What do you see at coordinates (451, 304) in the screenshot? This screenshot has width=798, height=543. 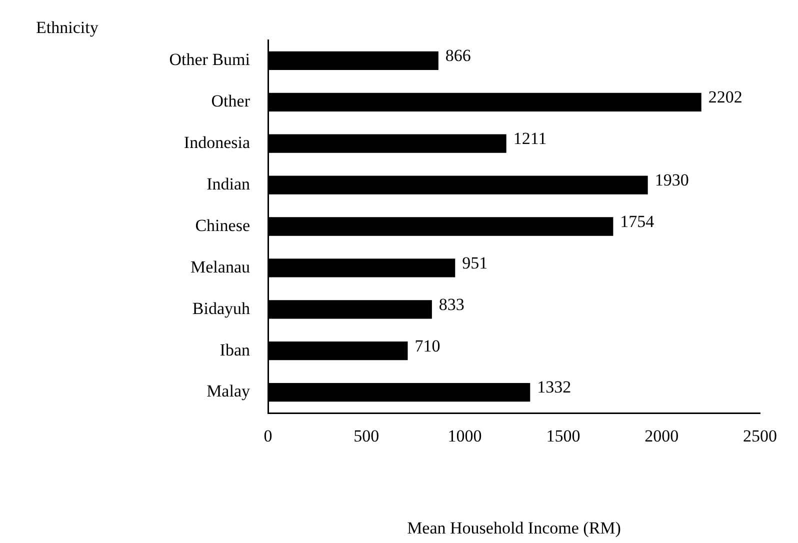 I see `data-label: 833` at bounding box center [451, 304].